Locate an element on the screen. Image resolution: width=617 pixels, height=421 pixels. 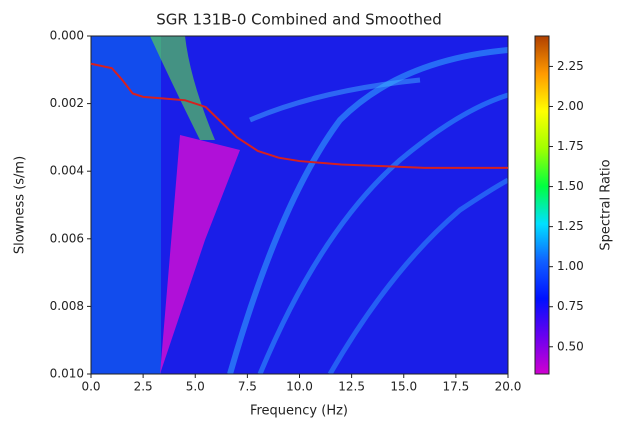
y-tick-label: 0.000 is located at coordinates (67, 36).